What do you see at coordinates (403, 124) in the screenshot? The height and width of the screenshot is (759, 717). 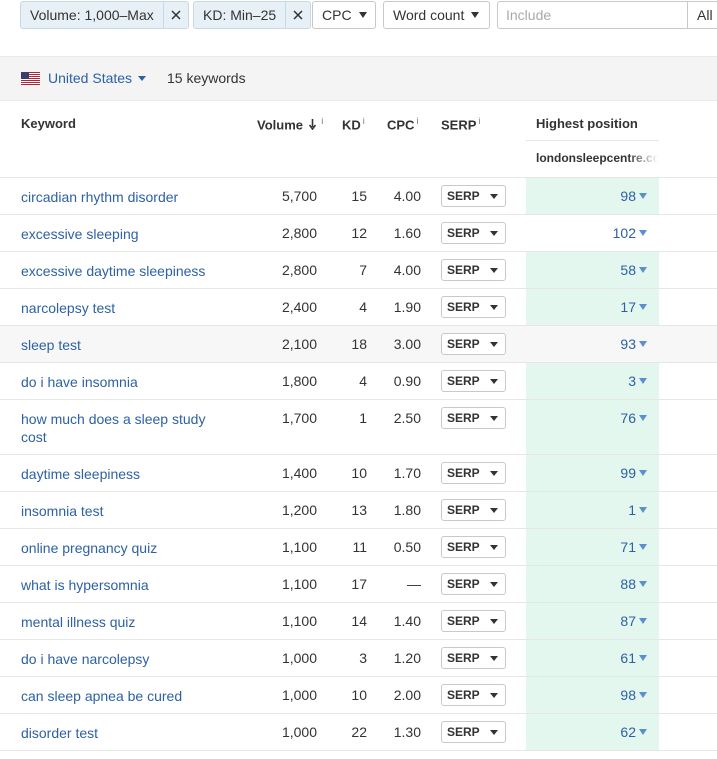 I see `cpc-header: CPC i` at bounding box center [403, 124].